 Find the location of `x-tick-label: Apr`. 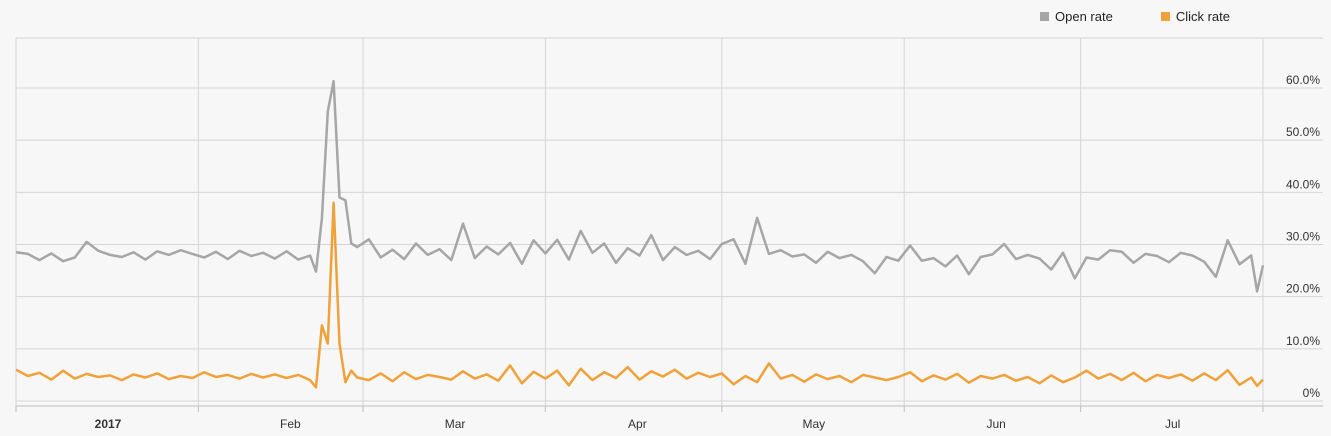

x-tick-label: Apr is located at coordinates (637, 424).